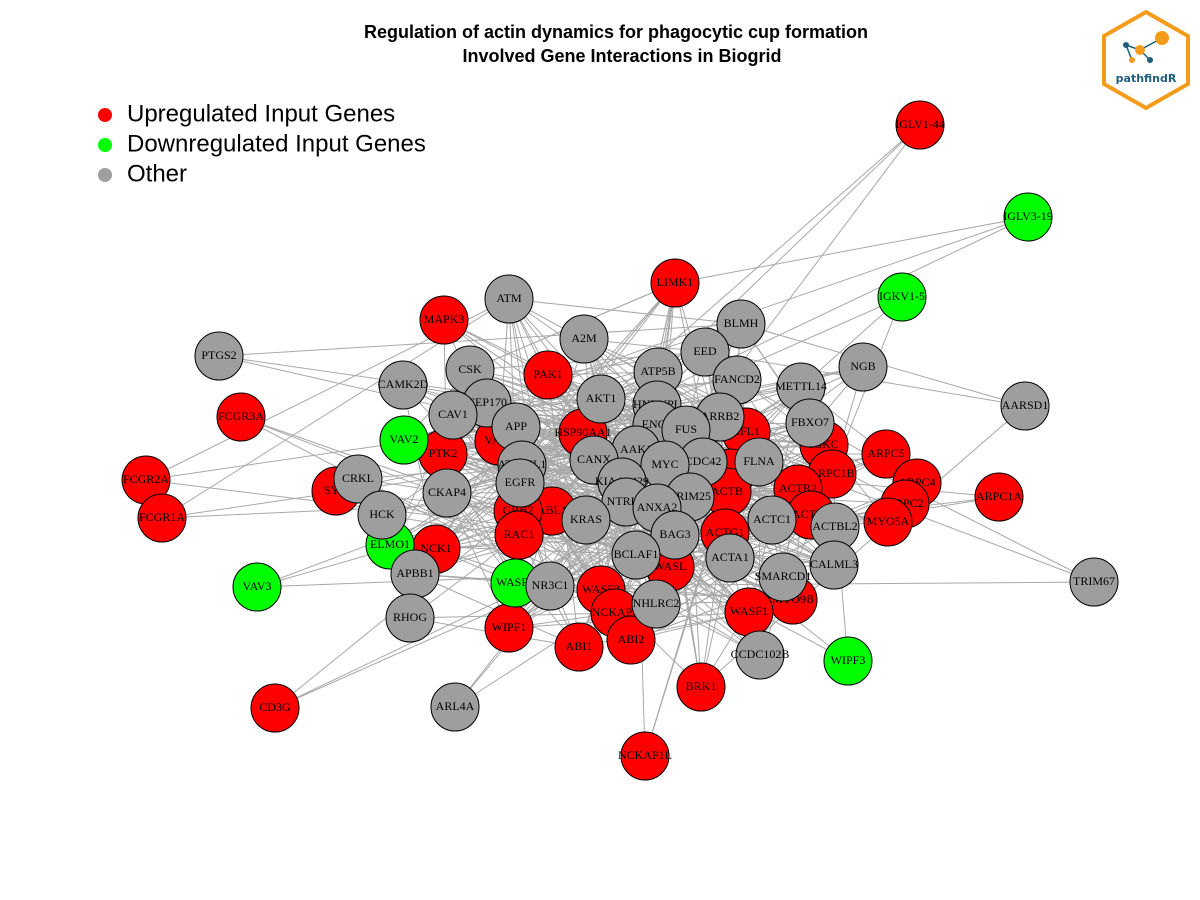 This screenshot has width=1200, height=900. I want to click on gene-label: PTGS2, so click(218, 355).